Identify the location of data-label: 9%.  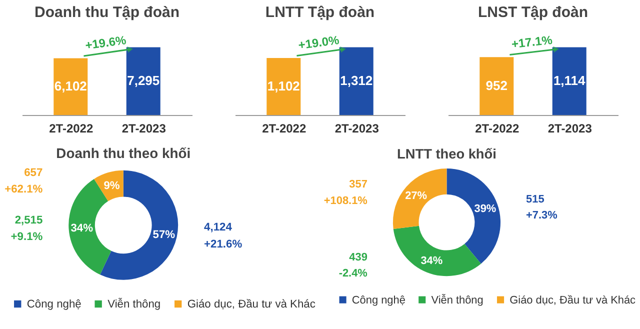
(112, 186).